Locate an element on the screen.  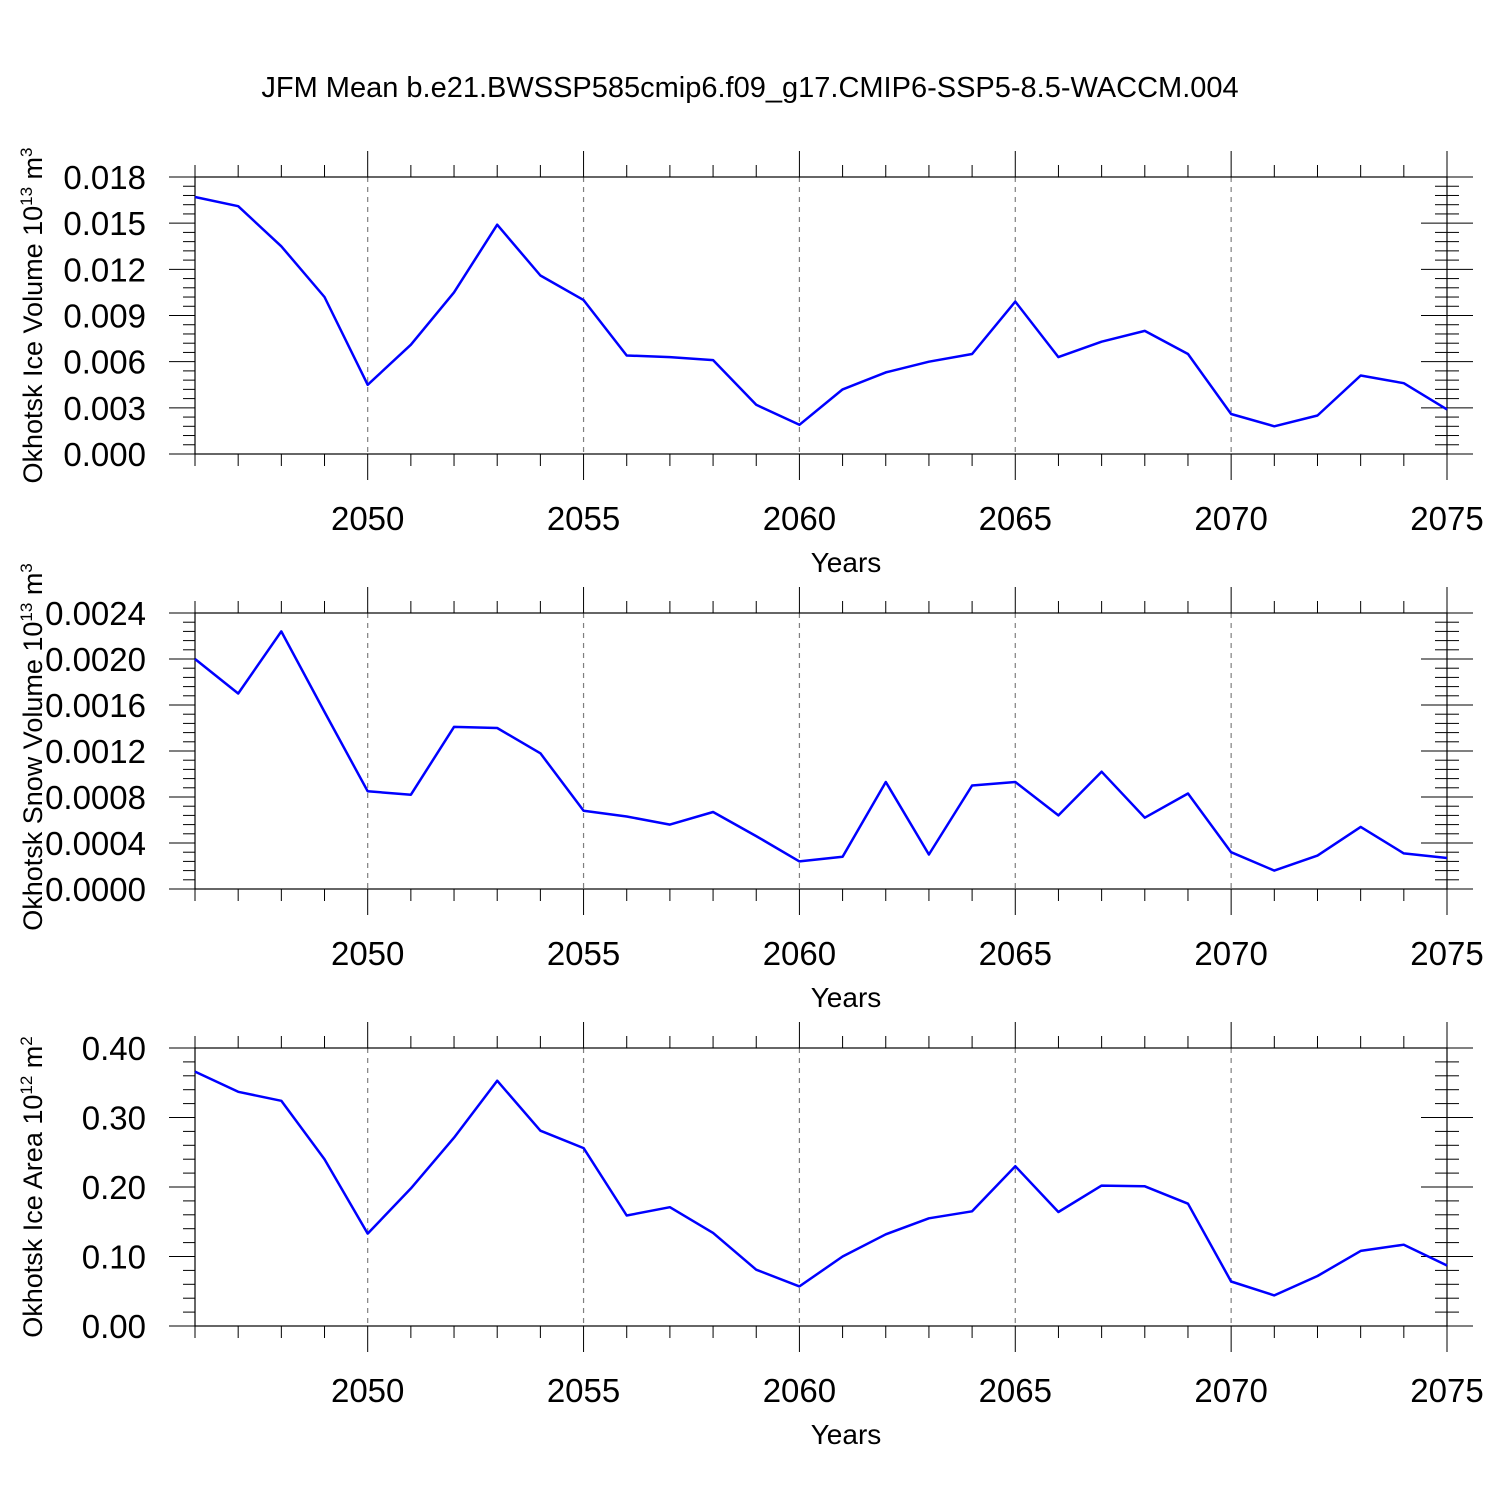
y-tick-label: 0.015 is located at coordinates (104, 223).